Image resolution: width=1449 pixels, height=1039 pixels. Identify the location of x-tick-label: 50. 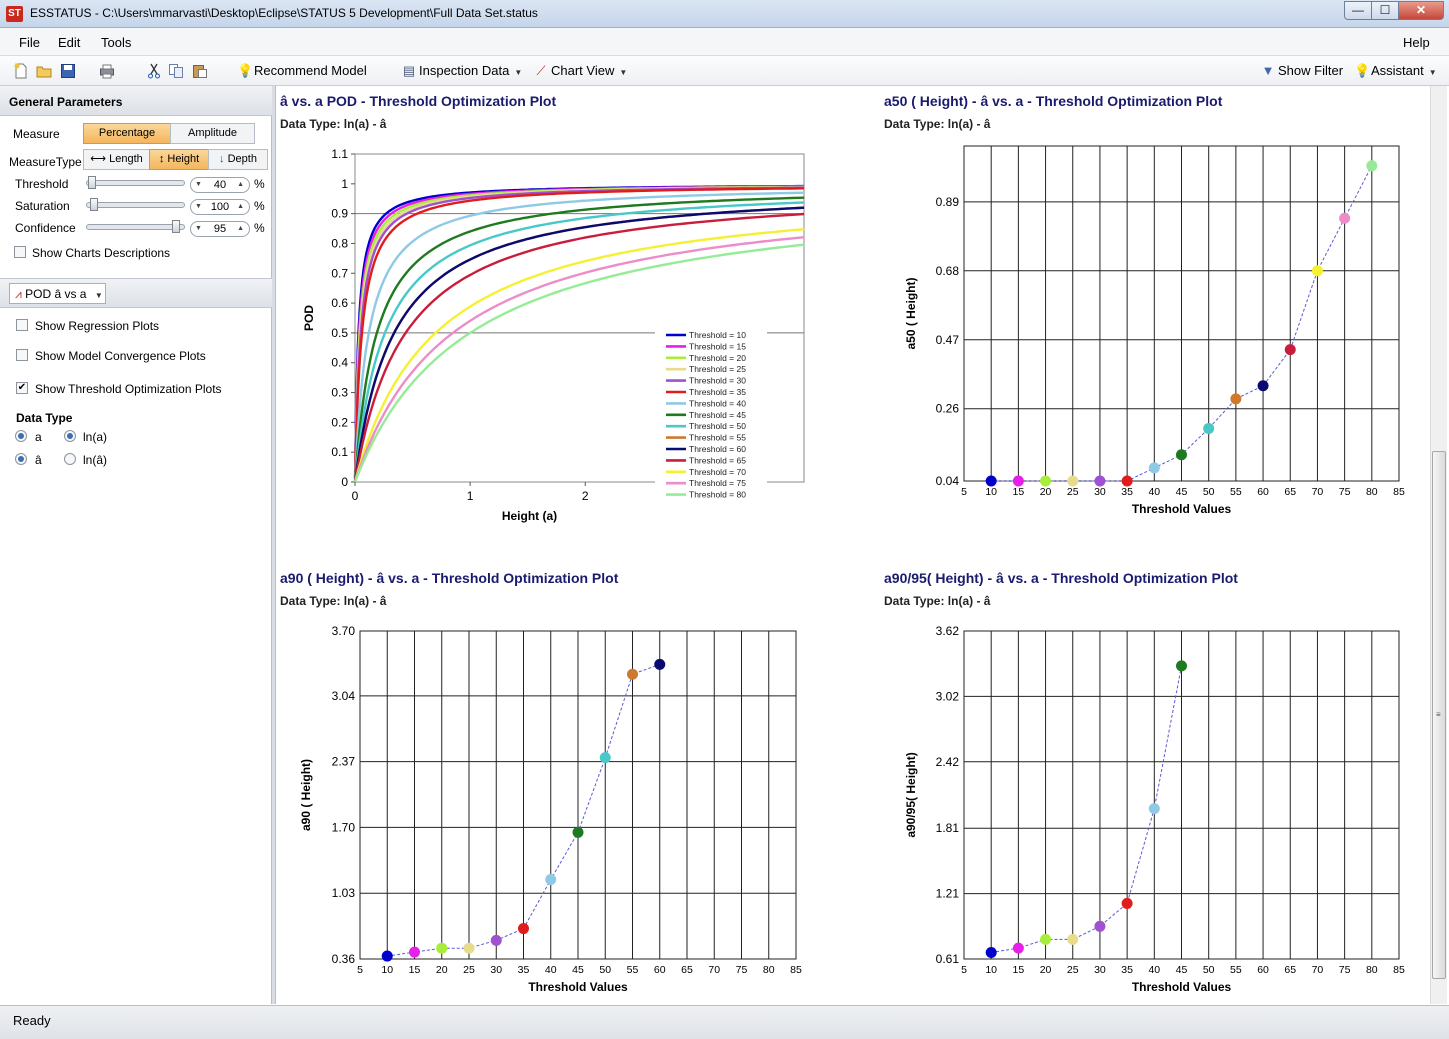
(605, 970).